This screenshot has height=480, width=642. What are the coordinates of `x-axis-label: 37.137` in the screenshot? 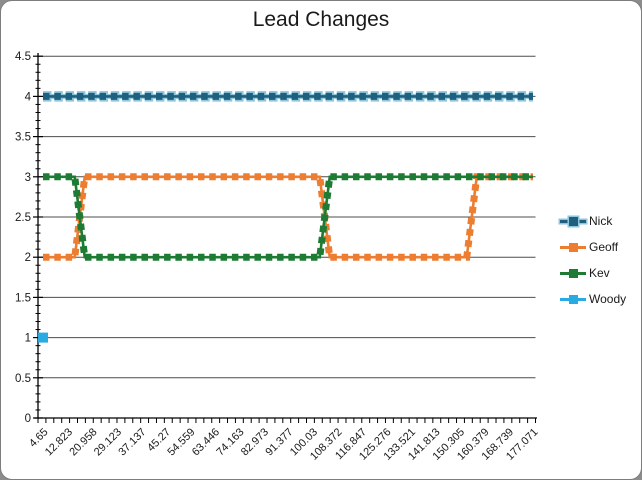 It's located at (132, 442).